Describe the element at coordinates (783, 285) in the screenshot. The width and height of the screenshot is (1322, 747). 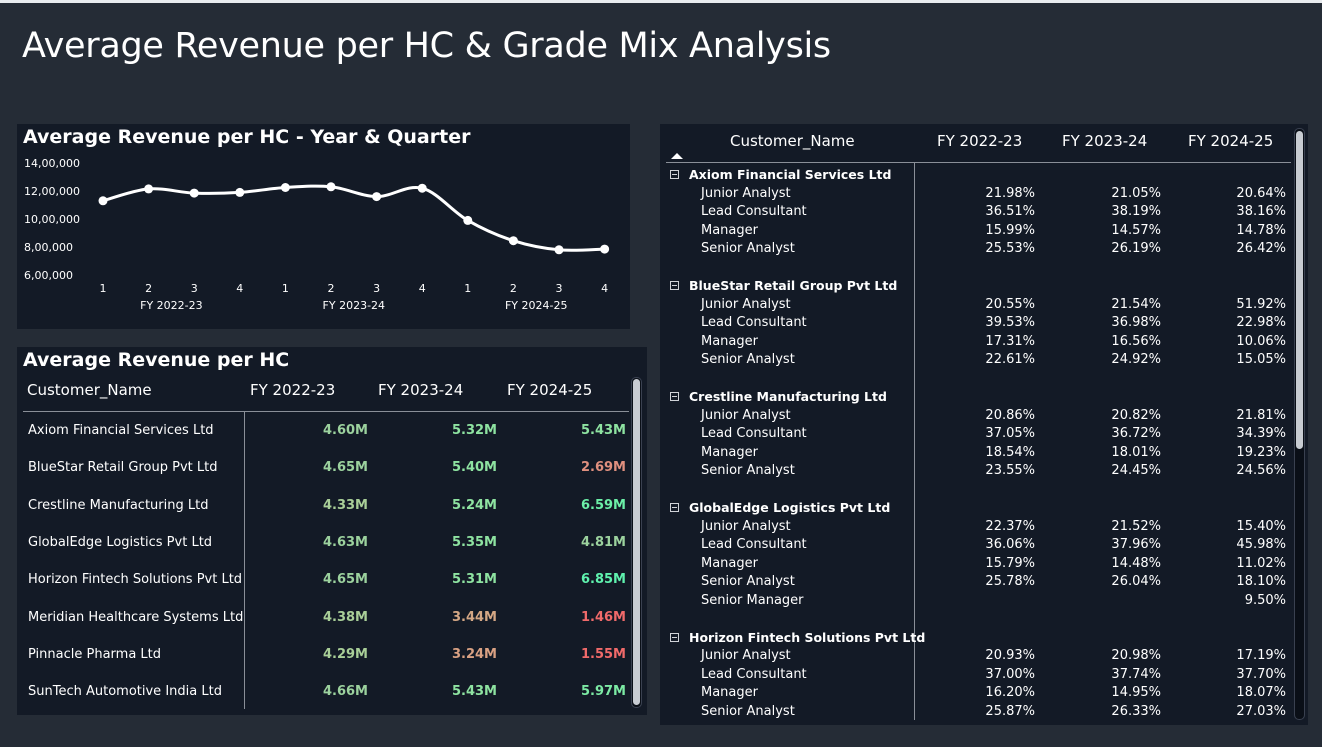
I see `matrix-group-row: BlueStar Retail Group Pvt Ltd` at that location.